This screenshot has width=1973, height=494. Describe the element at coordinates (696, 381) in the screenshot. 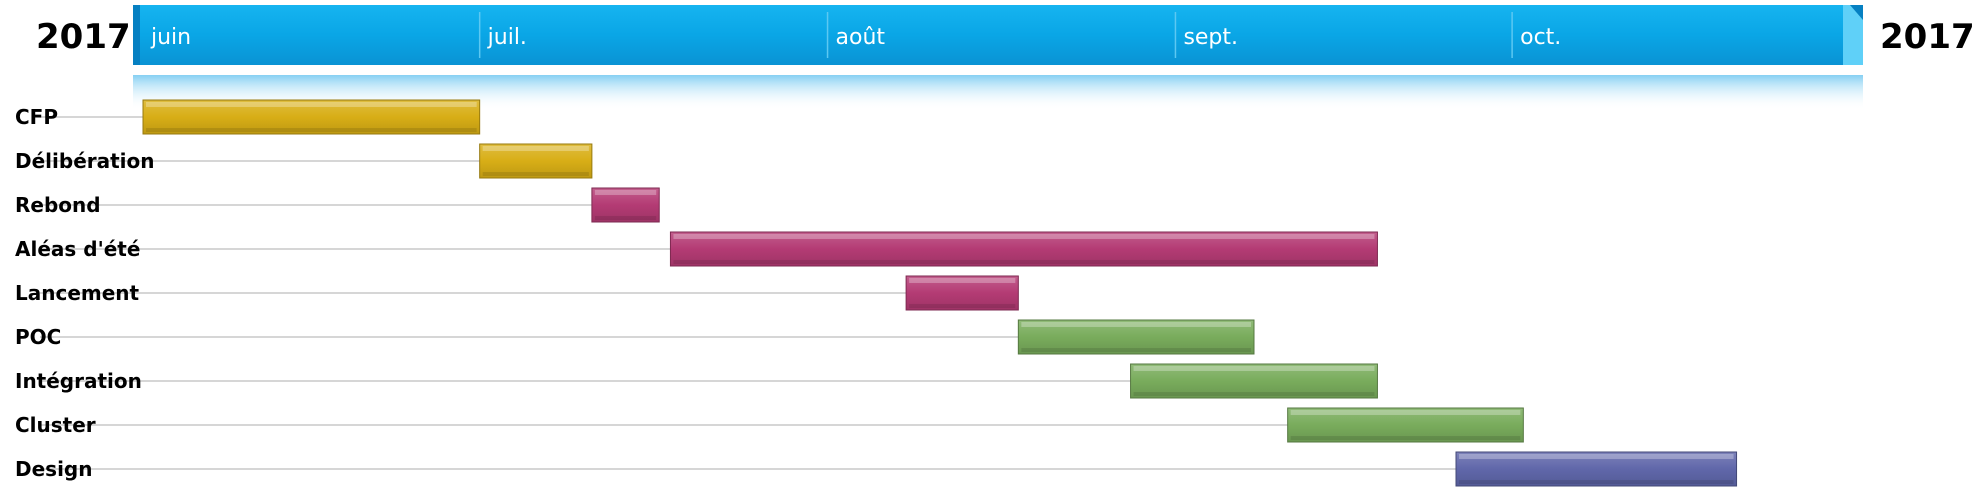

I see `task-row: Intégration` at that location.